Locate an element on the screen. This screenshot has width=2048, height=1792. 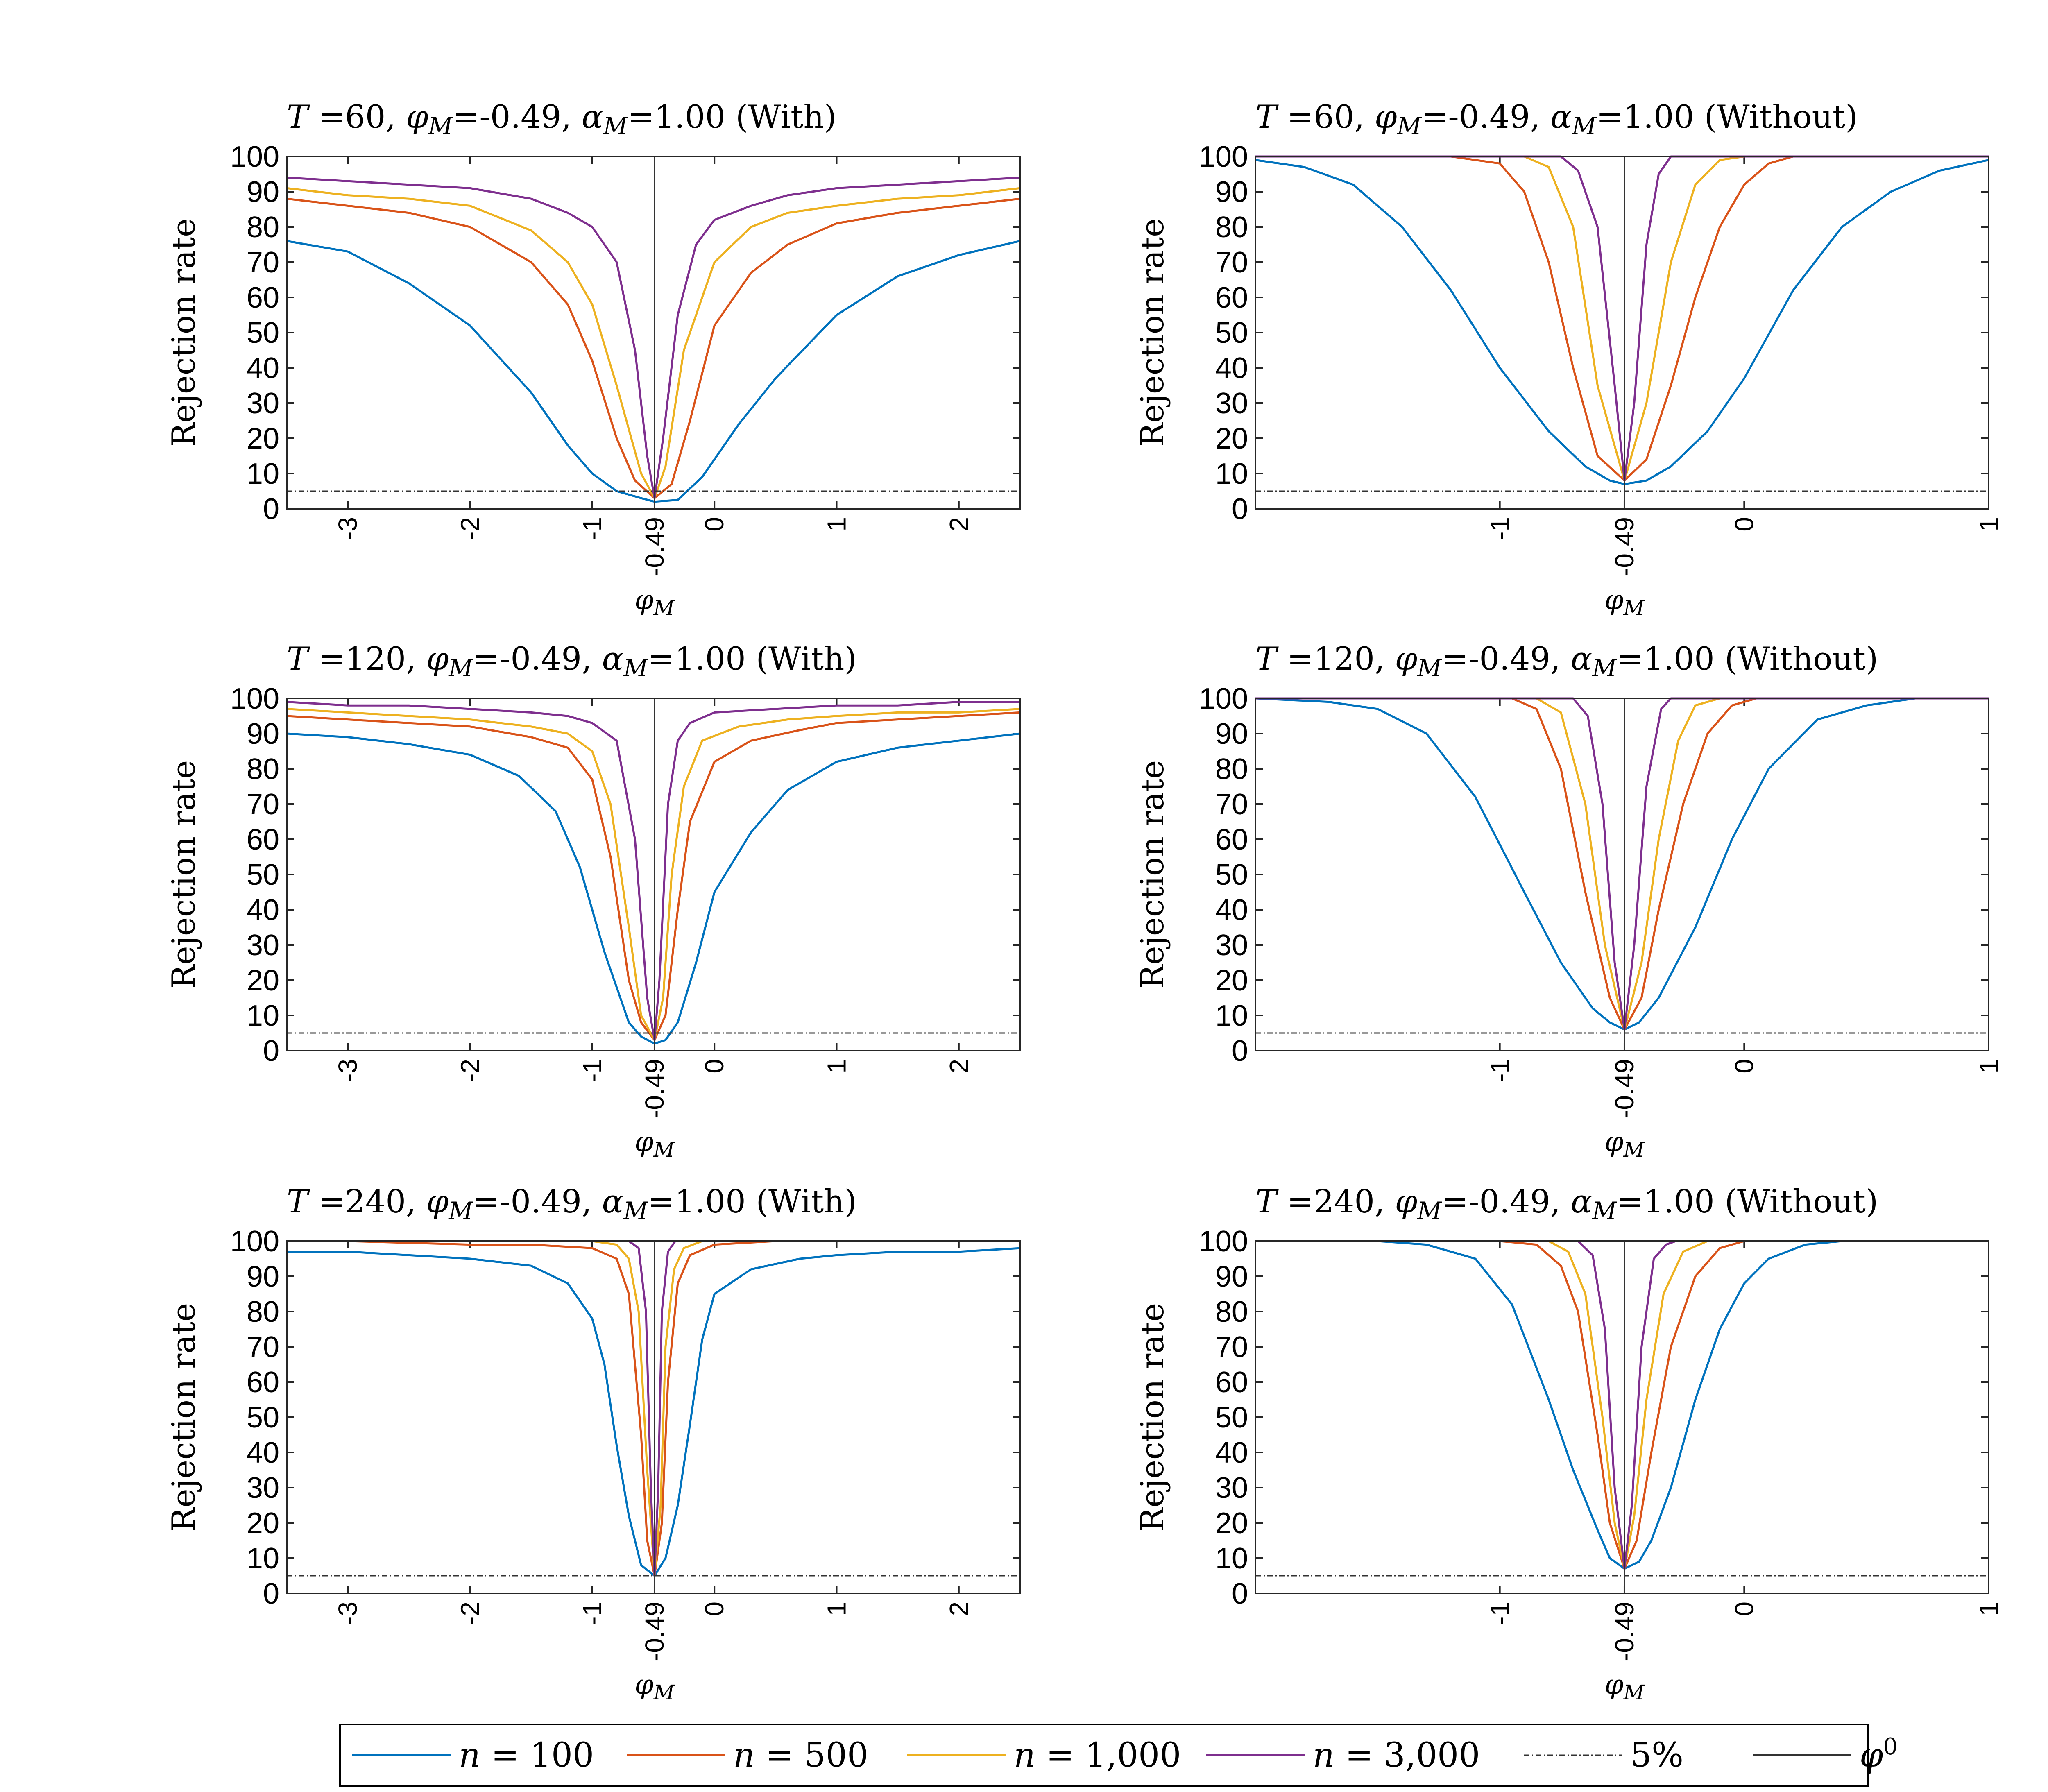
chart-title: T =240, φM=-0.49, αM=1.00 (With) is located at coordinates (572, 1204).